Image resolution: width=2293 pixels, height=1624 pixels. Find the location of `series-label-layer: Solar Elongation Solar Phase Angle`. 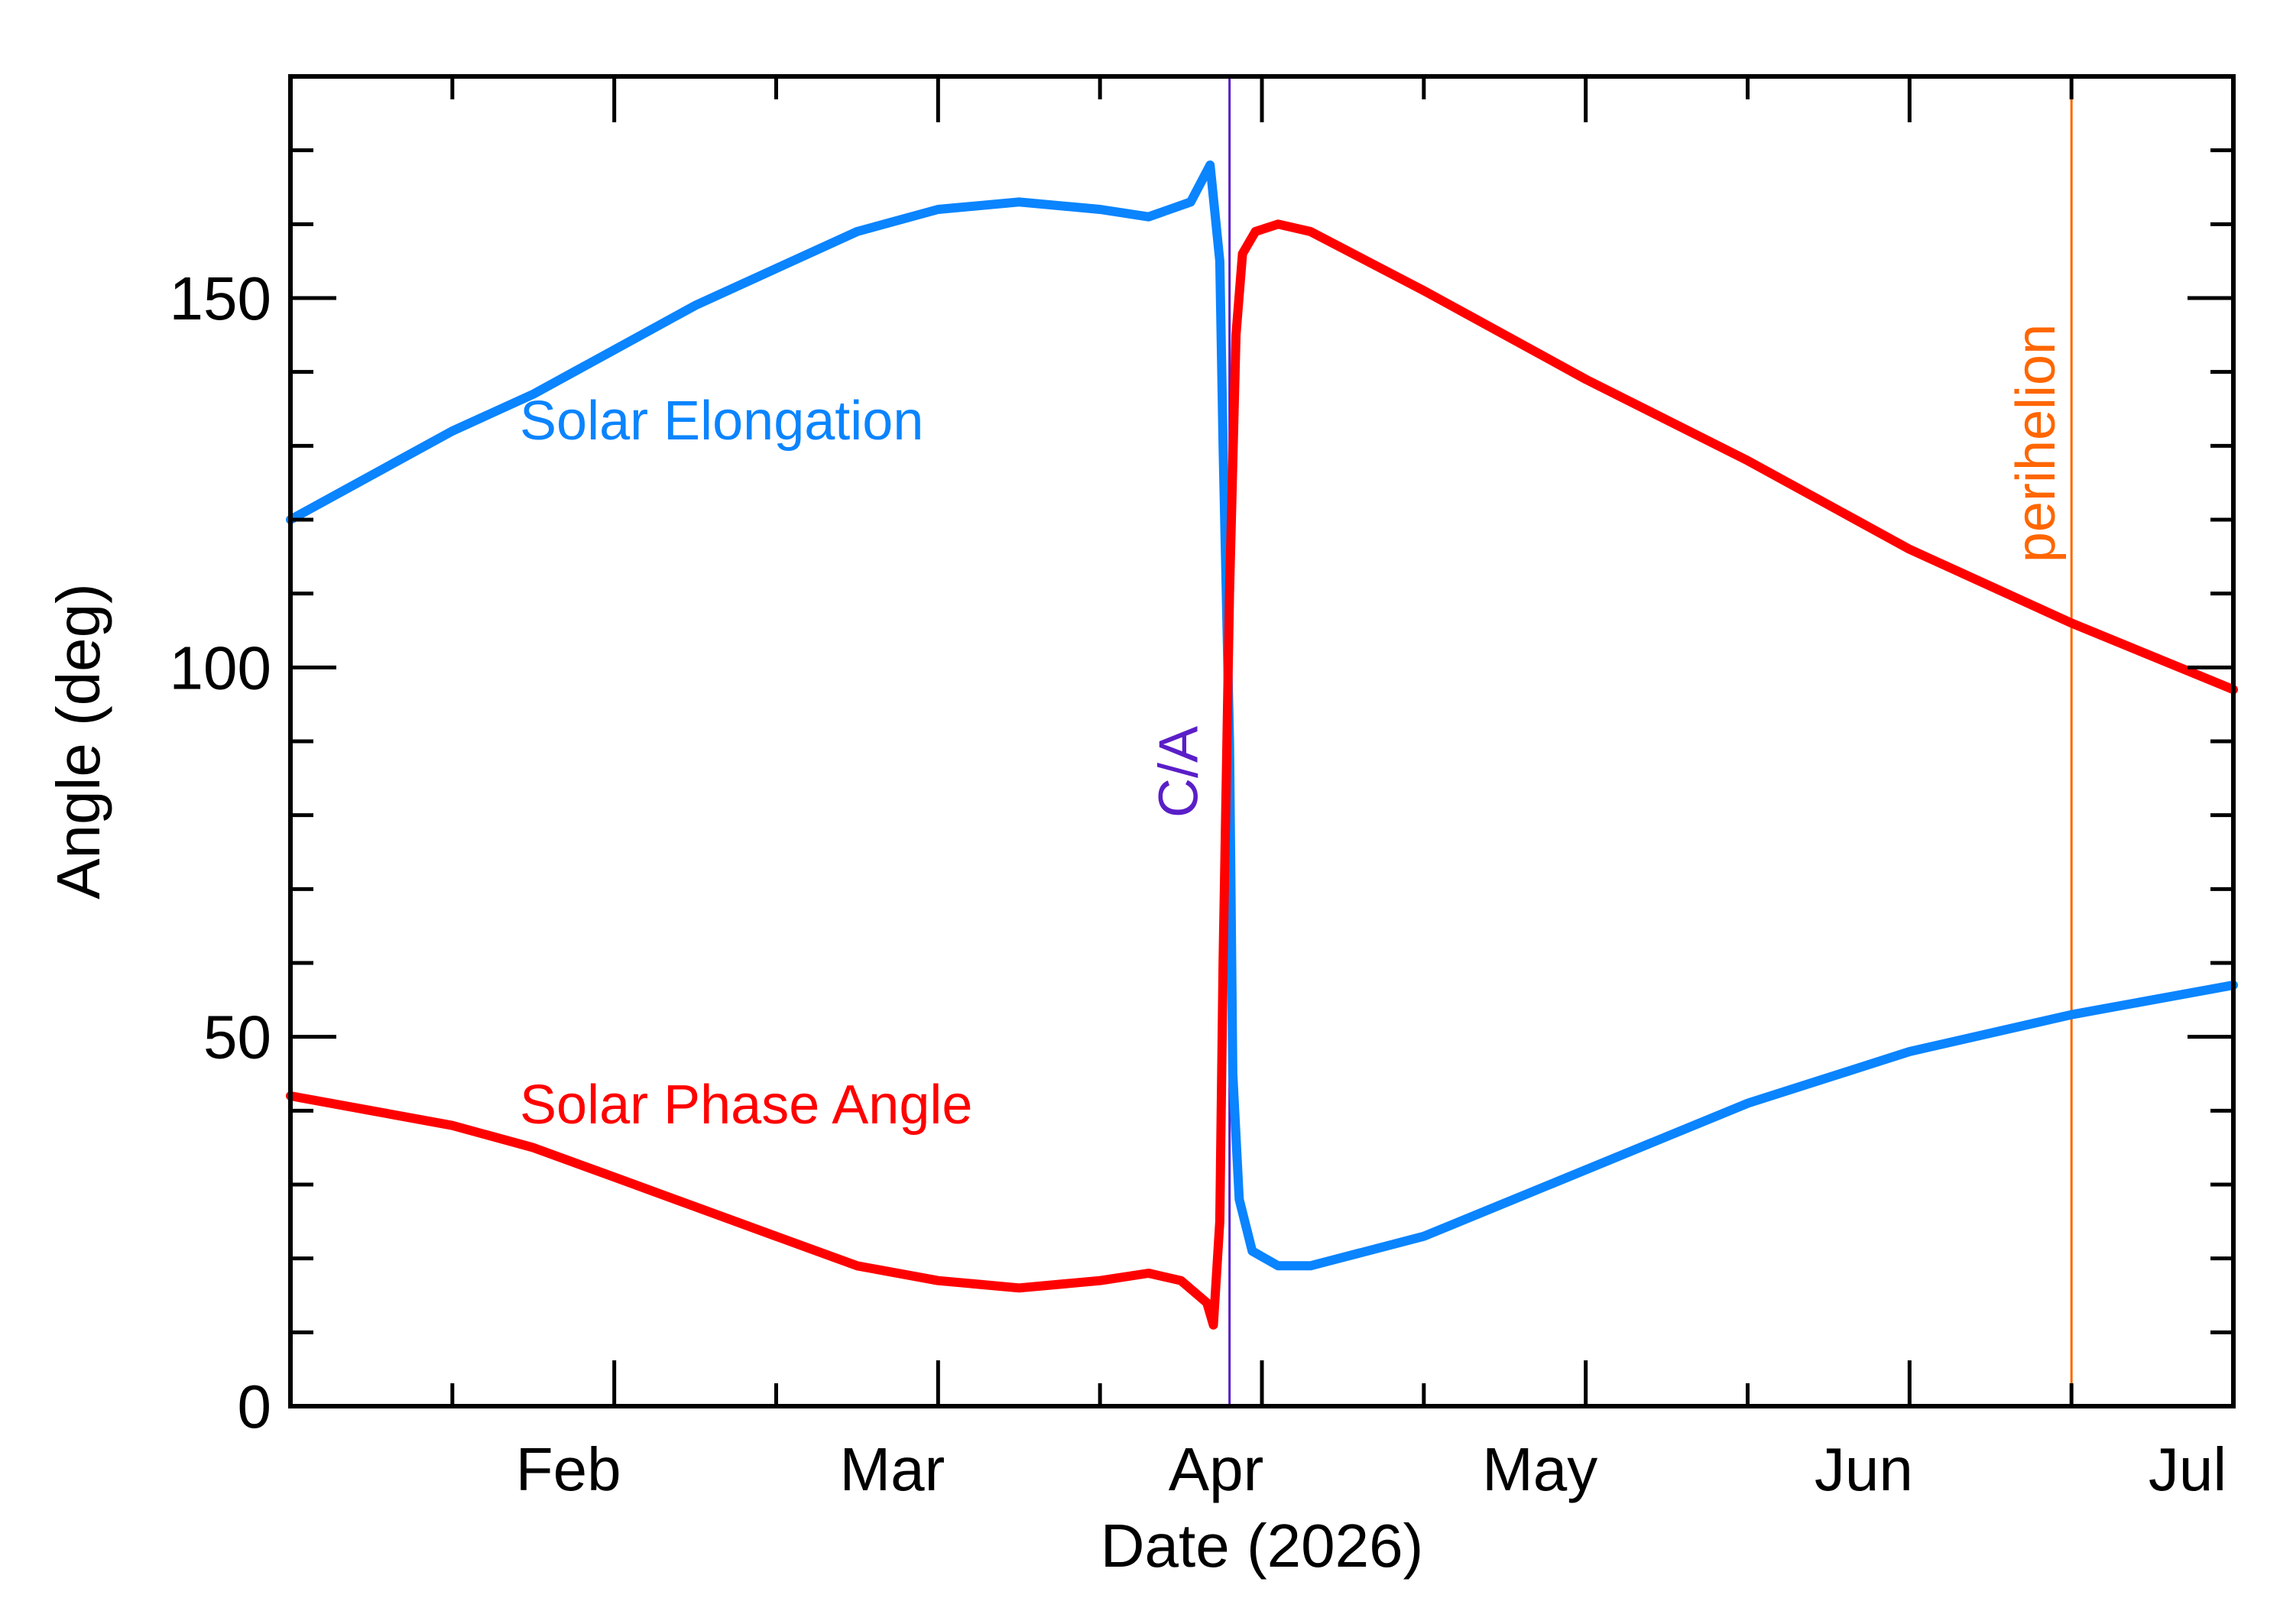

series-label-layer: Solar Elongation Solar Phase Angle is located at coordinates (746, 763).